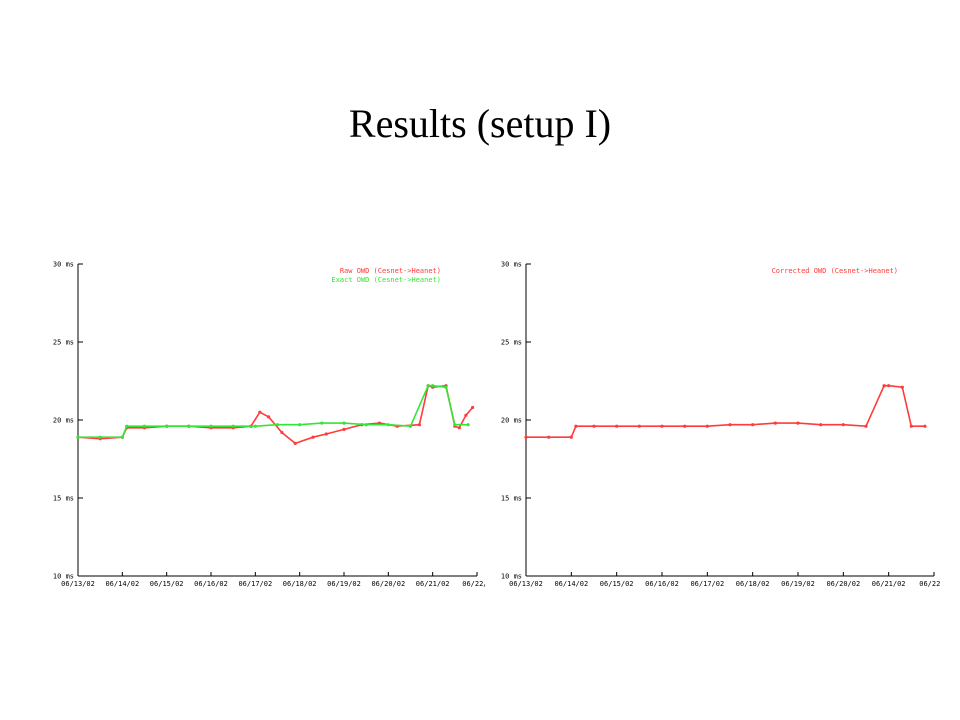  I want to click on legend-entry: Raw OWD (Cesnet->Heanet), so click(390, 271).